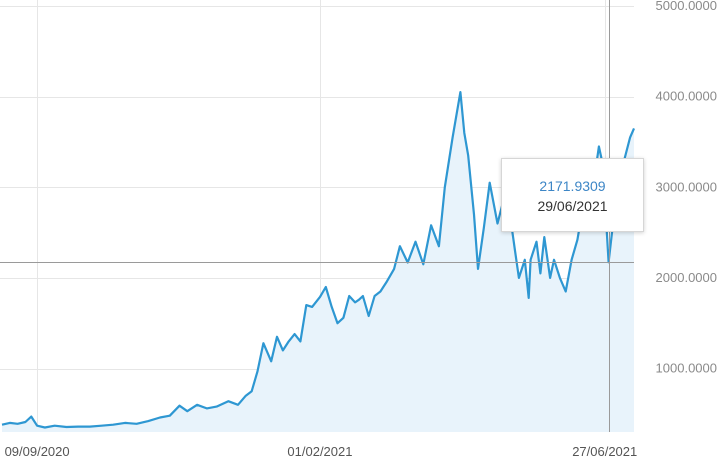 The height and width of the screenshot is (461, 721). I want to click on x-tick-label: 27/06/2021, so click(604, 451).